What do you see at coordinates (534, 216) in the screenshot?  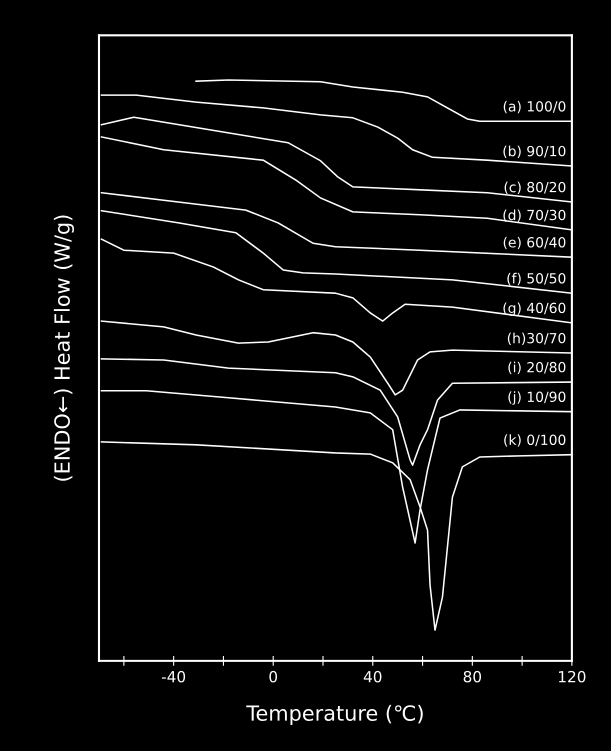 I see `series-label: (d) 70/30` at bounding box center [534, 216].